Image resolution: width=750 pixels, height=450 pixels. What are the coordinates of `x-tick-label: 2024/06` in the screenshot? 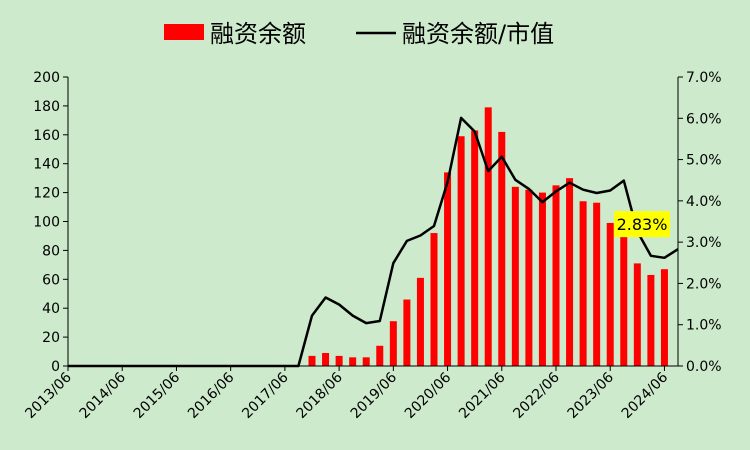 It's located at (645, 395).